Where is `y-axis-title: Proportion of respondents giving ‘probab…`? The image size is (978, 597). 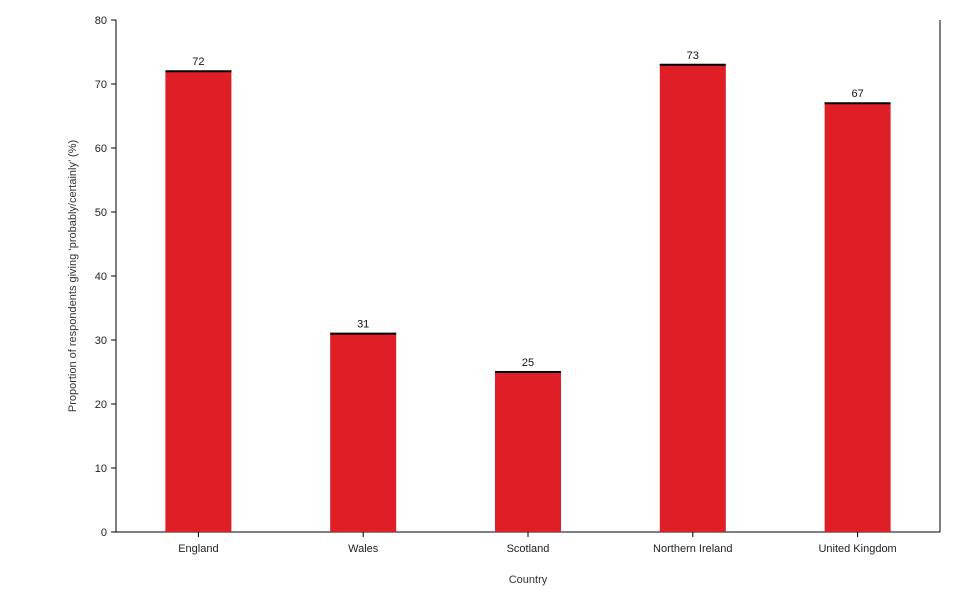
y-axis-title: Proportion of respondents giving ‘probab… is located at coordinates (73, 276).